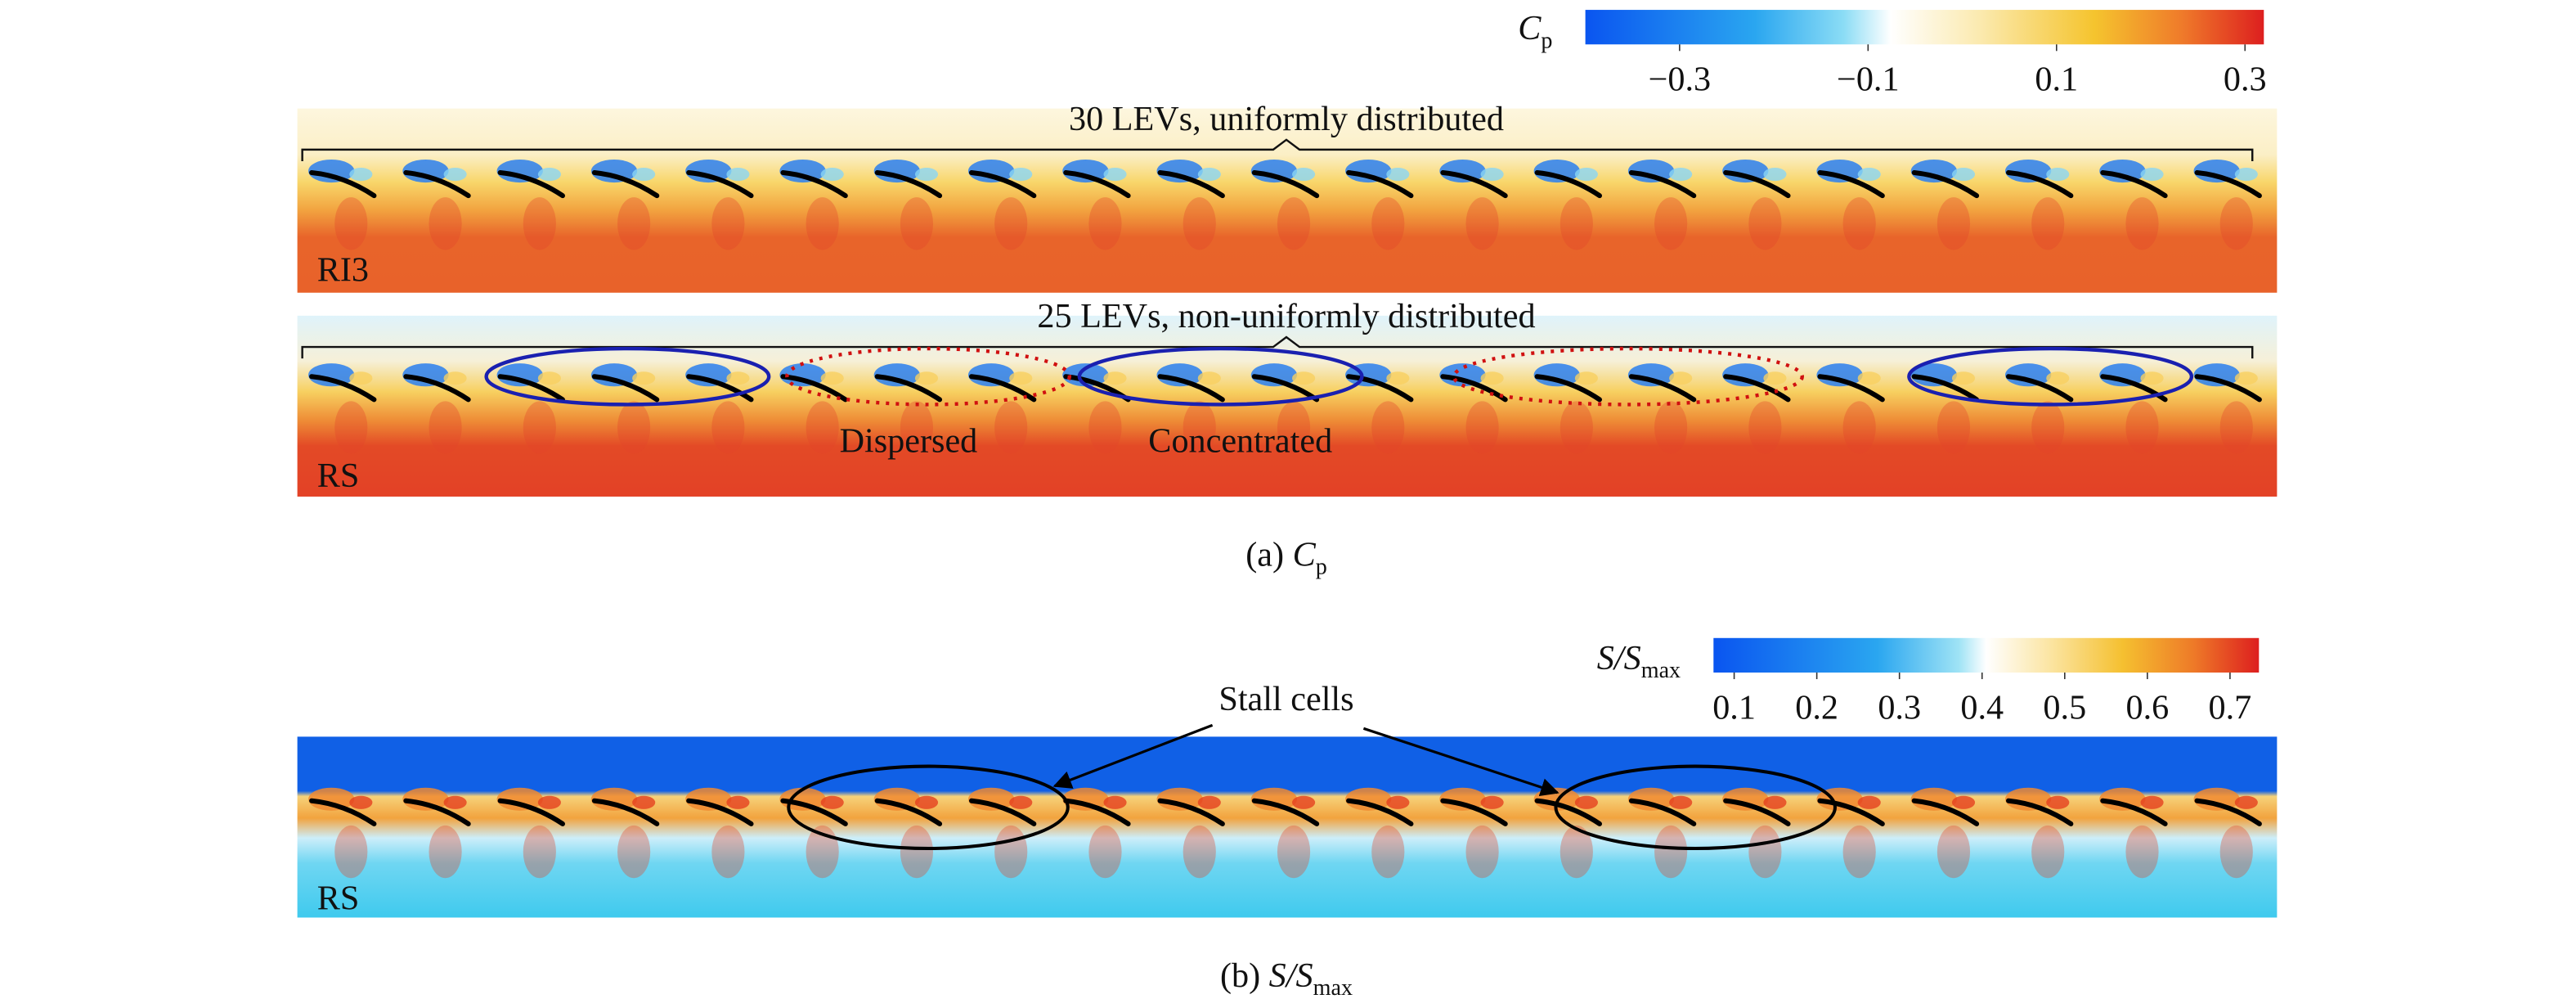  I want to click on colorbar-tick-label: 0.2, so click(1816, 708).